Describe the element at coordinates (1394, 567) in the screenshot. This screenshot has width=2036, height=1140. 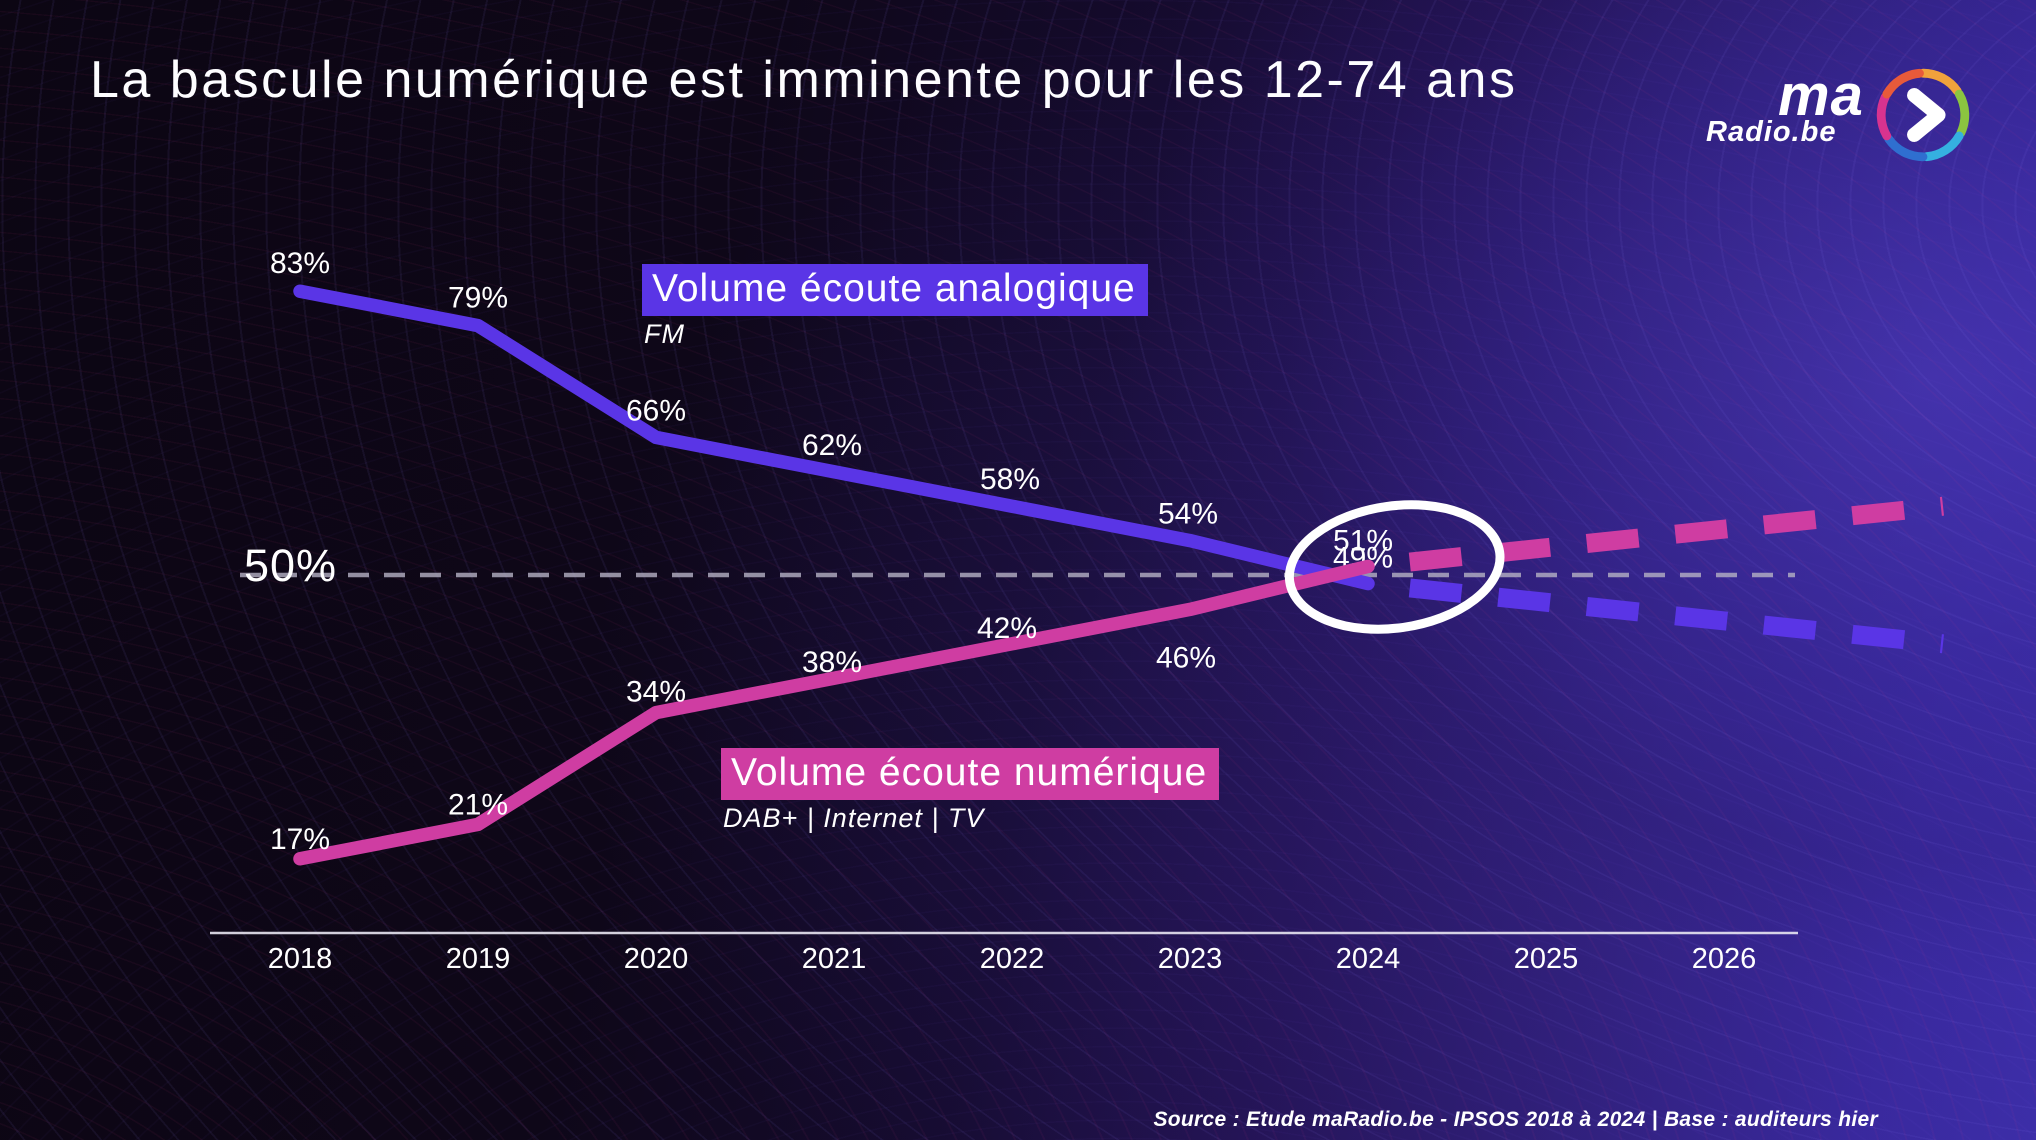
I see `crossover-ellipse` at that location.